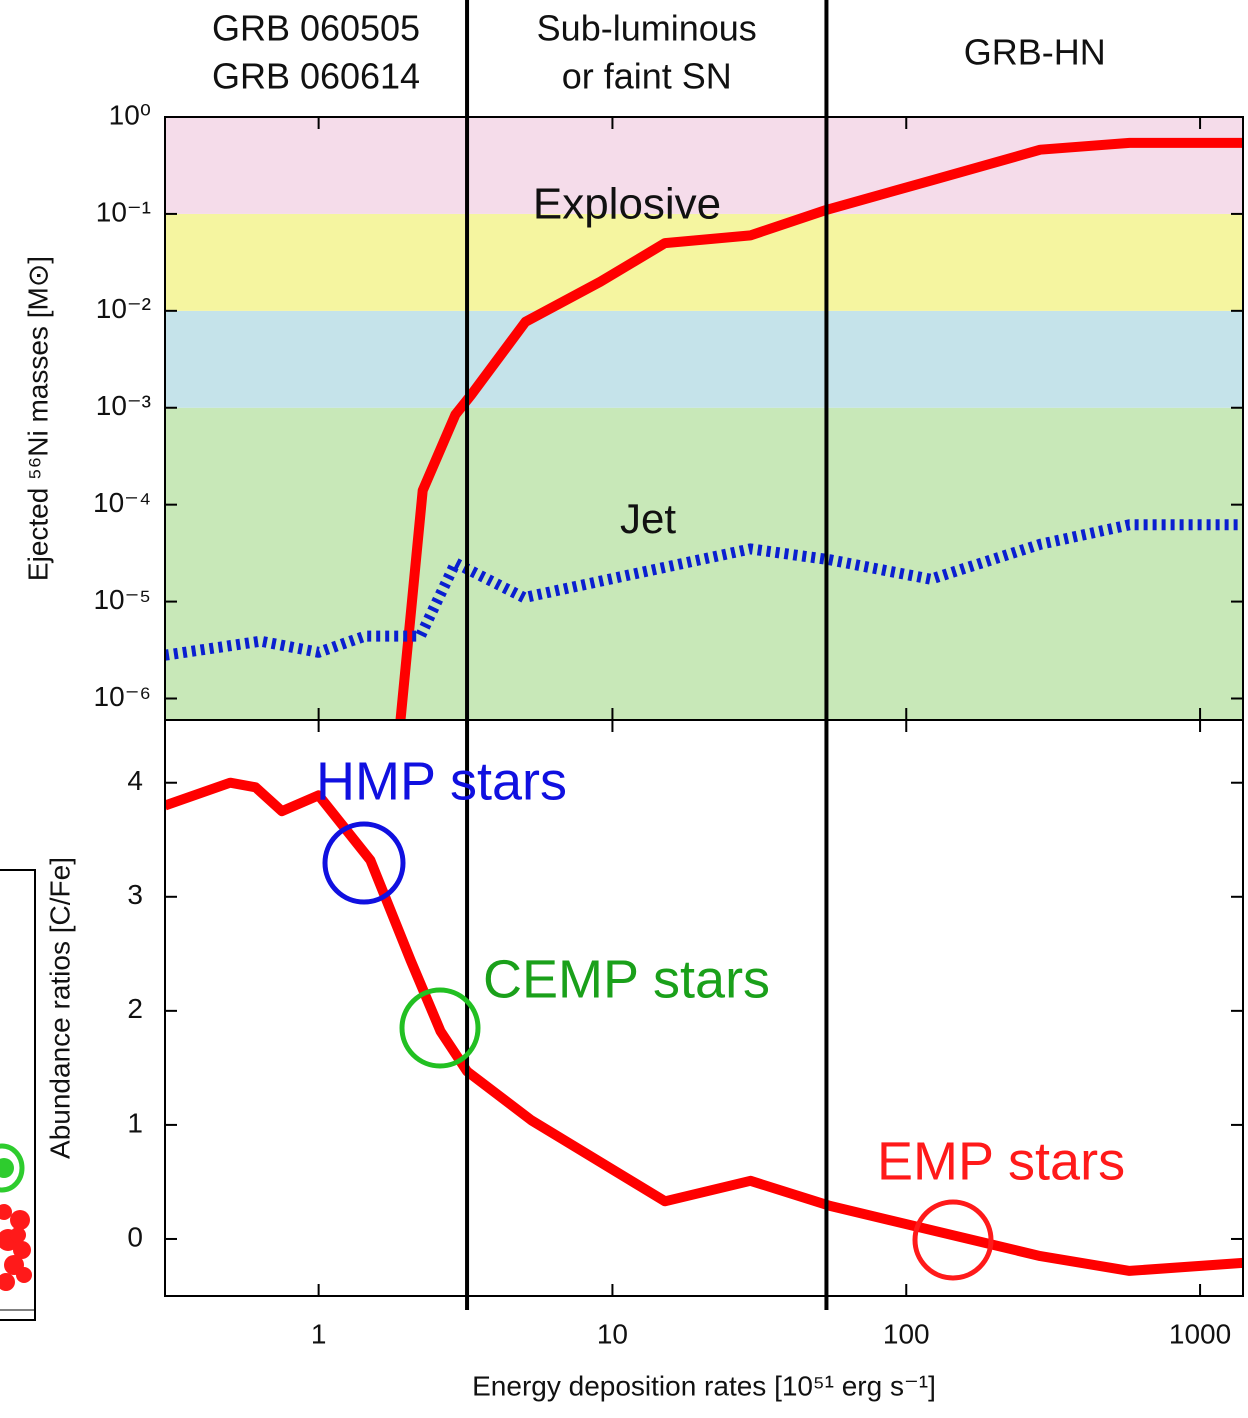  Describe the element at coordinates (135, 1008) in the screenshot. I see `y-tick-label: 2` at that location.